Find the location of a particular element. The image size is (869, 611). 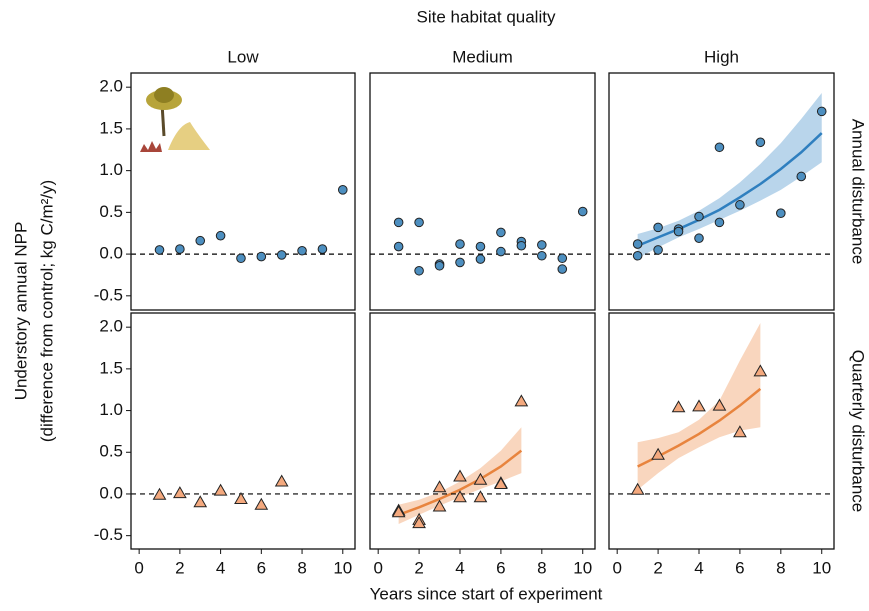

x-tick-label: 6 is located at coordinates (261, 567).